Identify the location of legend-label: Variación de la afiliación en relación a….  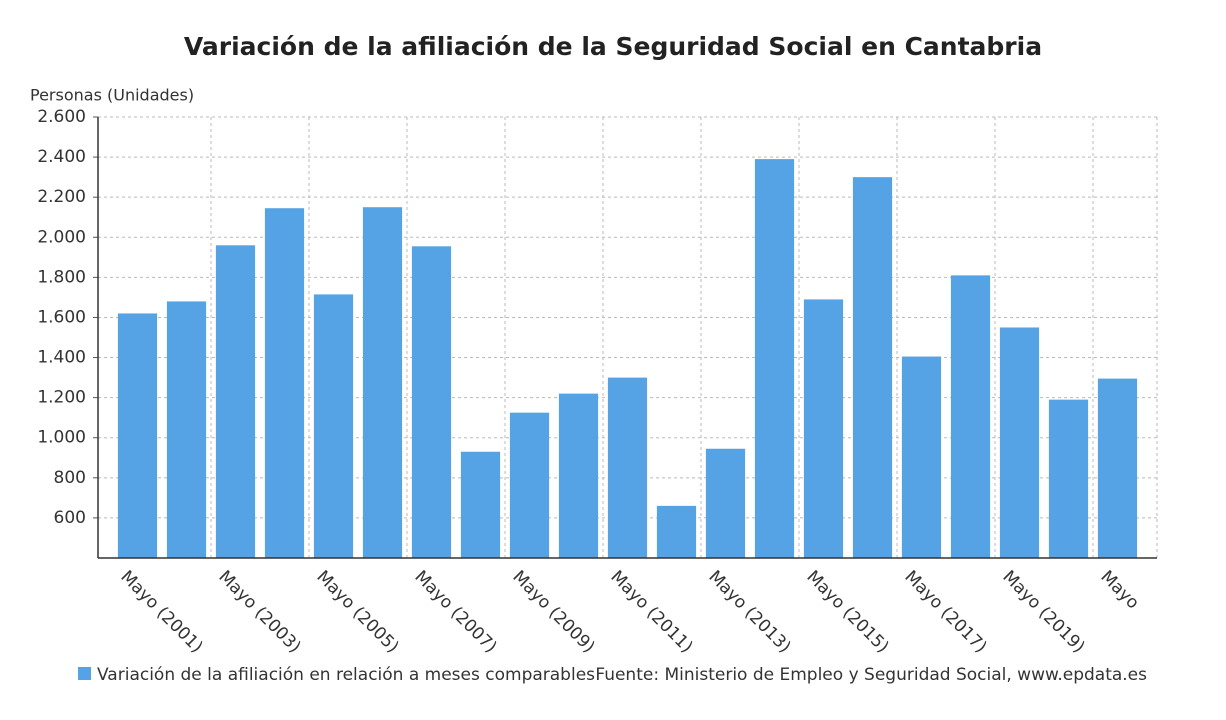
(346, 675).